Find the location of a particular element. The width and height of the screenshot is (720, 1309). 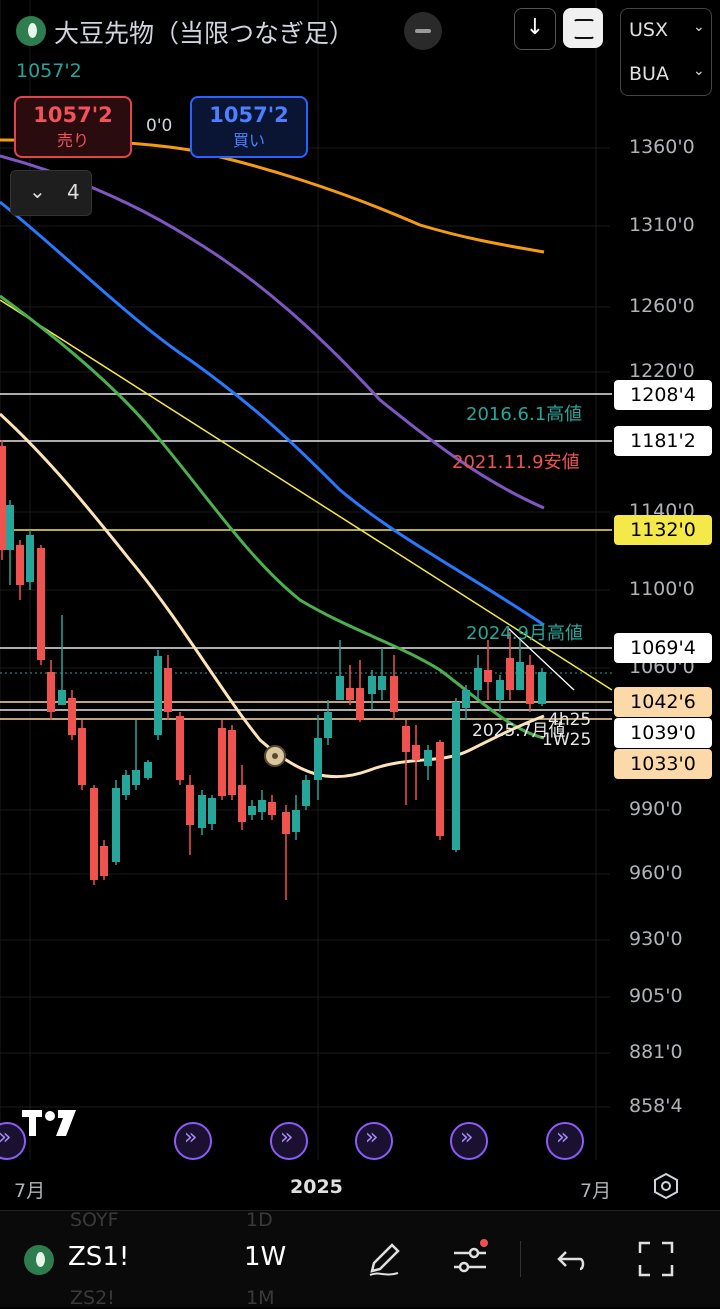

unit-selector: USX ⌄ BUA ⌄ is located at coordinates (666, 52).